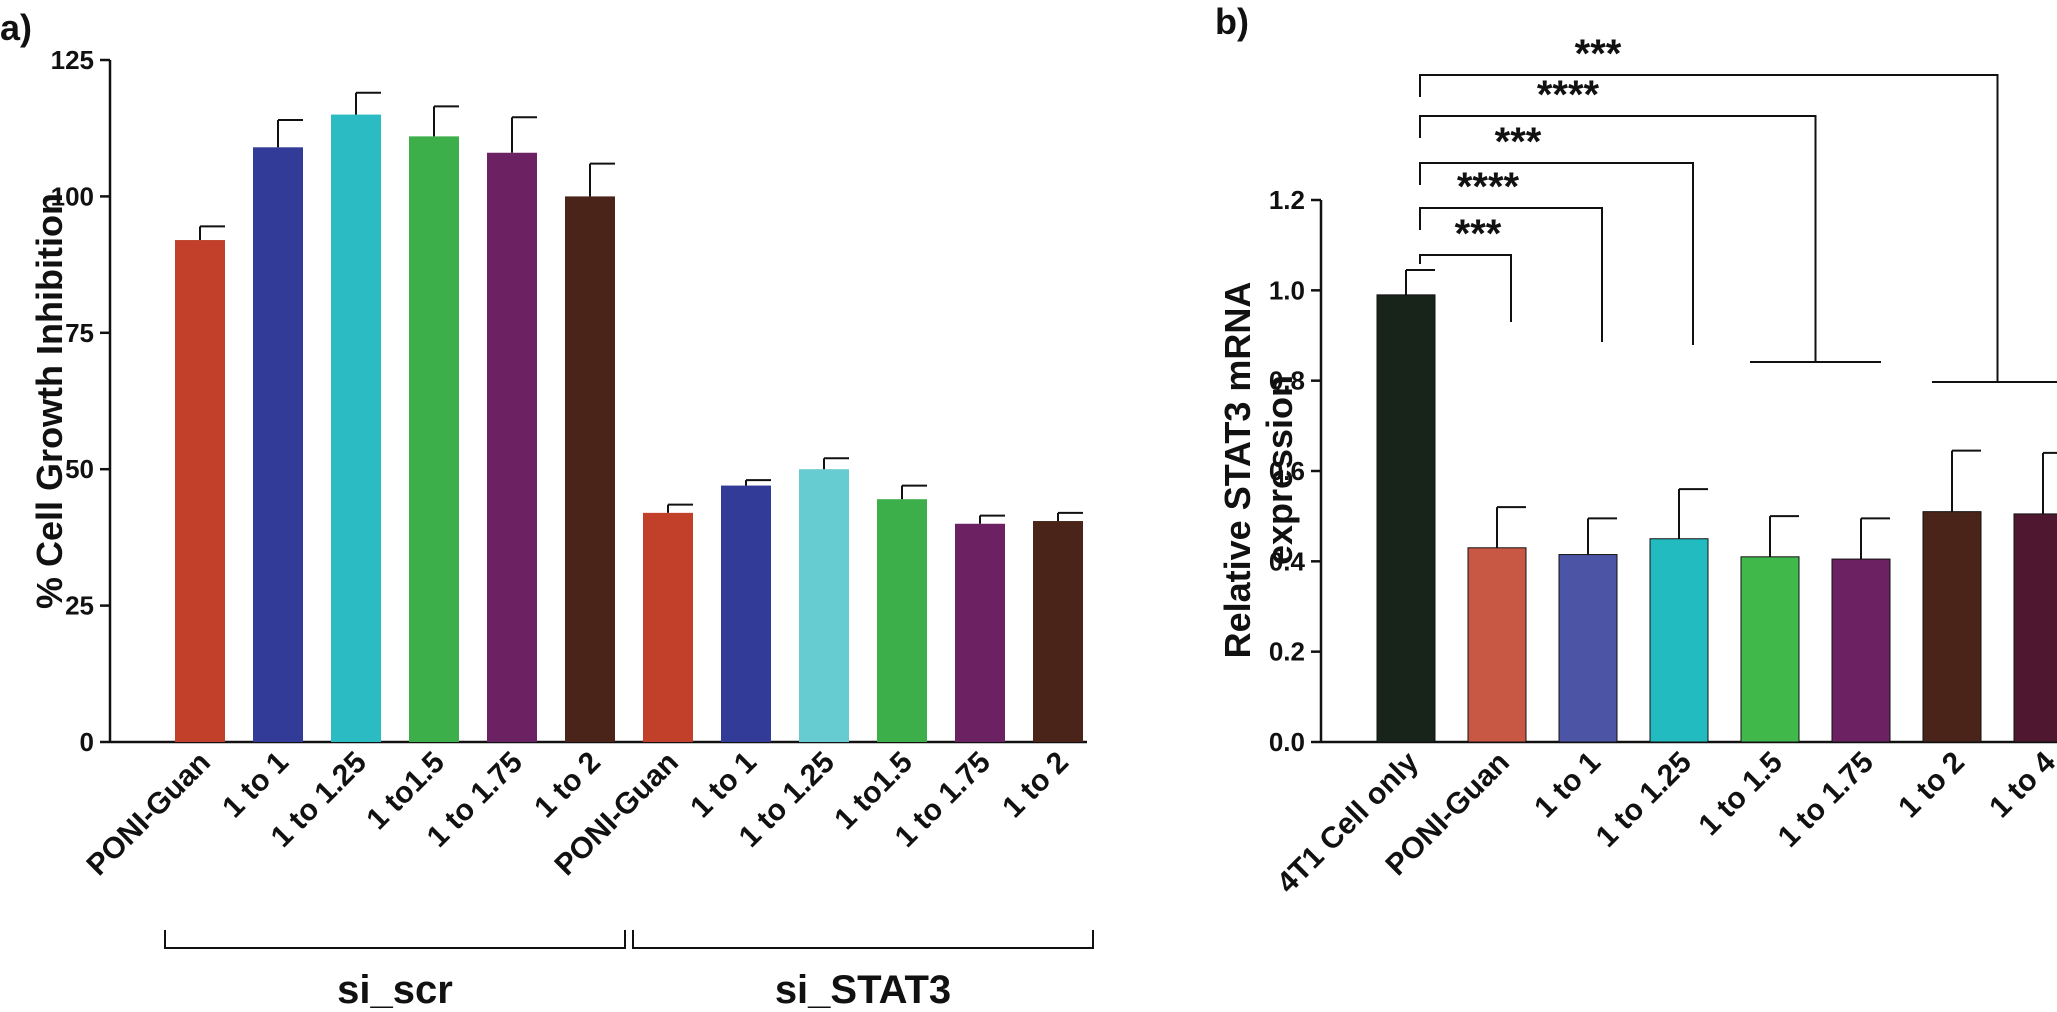 The width and height of the screenshot is (2057, 1012). What do you see at coordinates (79, 333) in the screenshot?
I see `y-tick-label-a: 75` at bounding box center [79, 333].